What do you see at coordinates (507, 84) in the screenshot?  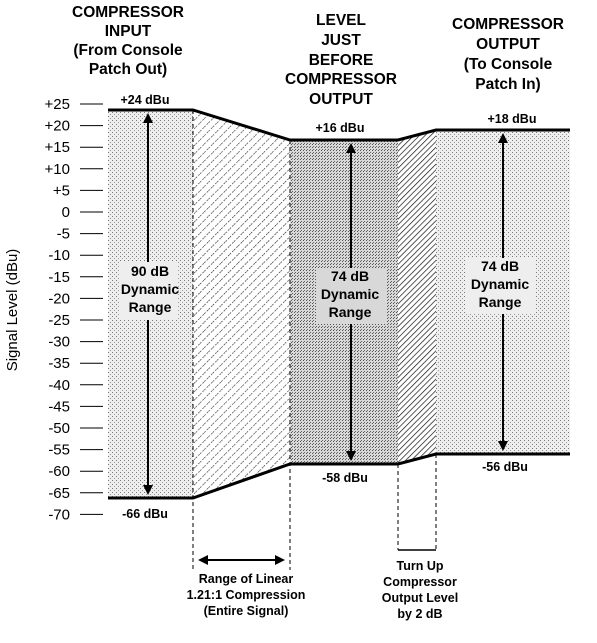 I see `svg-text: Patch In)` at bounding box center [507, 84].